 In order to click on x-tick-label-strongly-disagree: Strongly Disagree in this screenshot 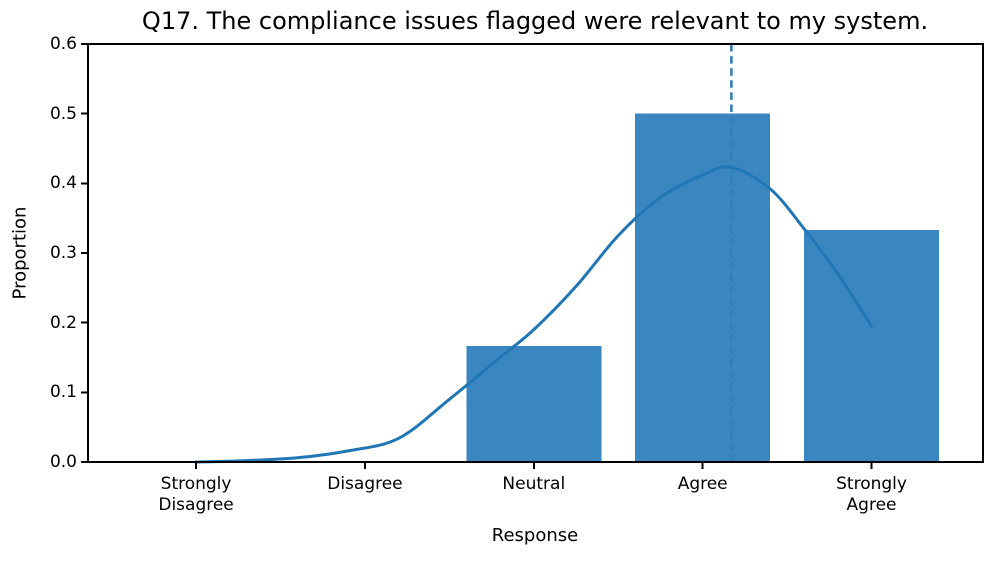, I will do `click(195, 495)`.